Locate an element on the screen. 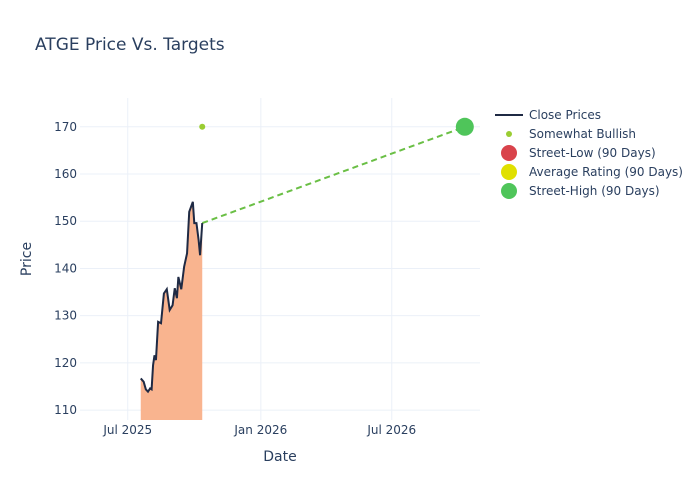 Image resolution: width=700 pixels, height=504 pixels. target-trend-line is located at coordinates (333, 175).